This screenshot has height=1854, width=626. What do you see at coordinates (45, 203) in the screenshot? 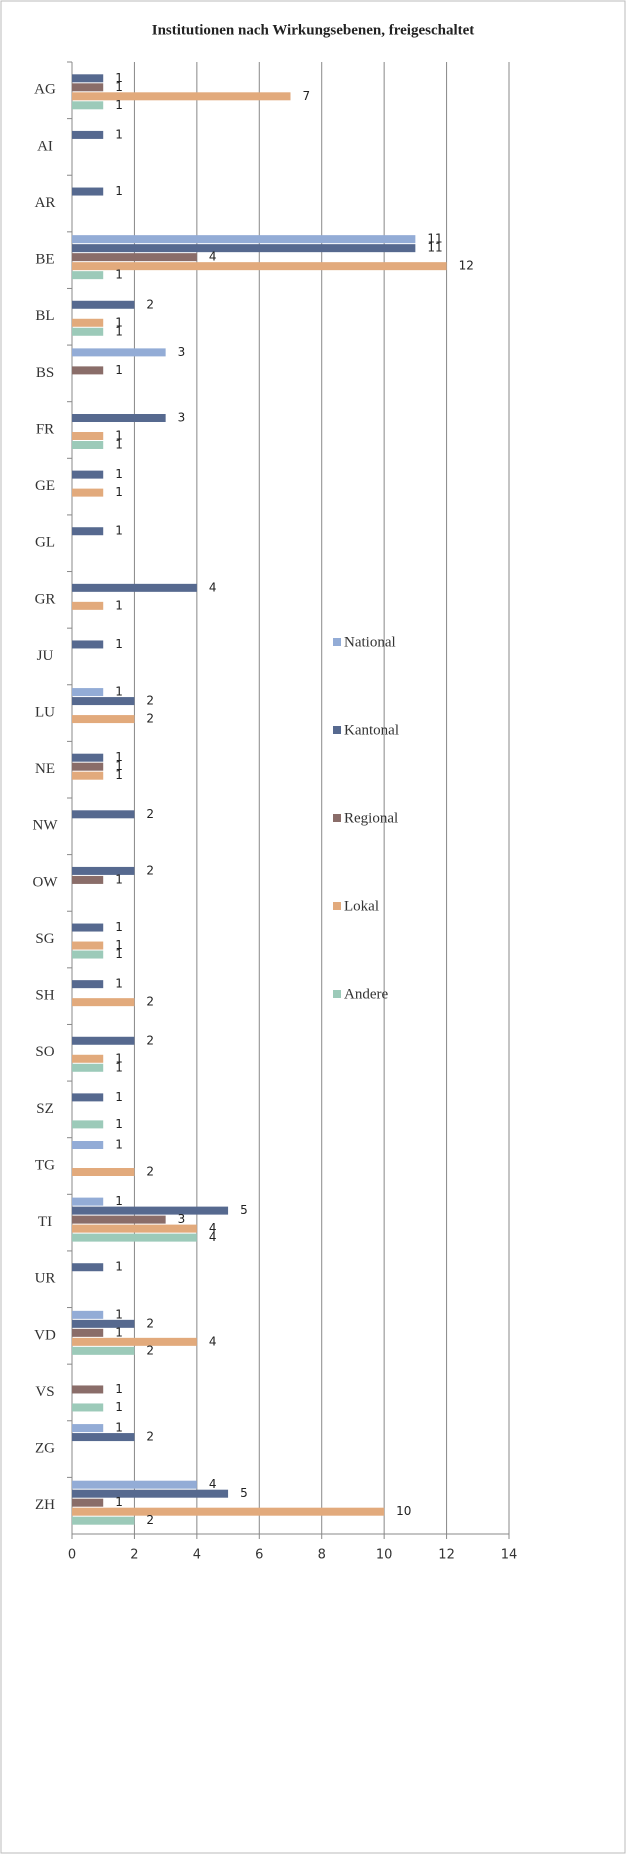
I see `y-tick-label: AR` at bounding box center [45, 203].